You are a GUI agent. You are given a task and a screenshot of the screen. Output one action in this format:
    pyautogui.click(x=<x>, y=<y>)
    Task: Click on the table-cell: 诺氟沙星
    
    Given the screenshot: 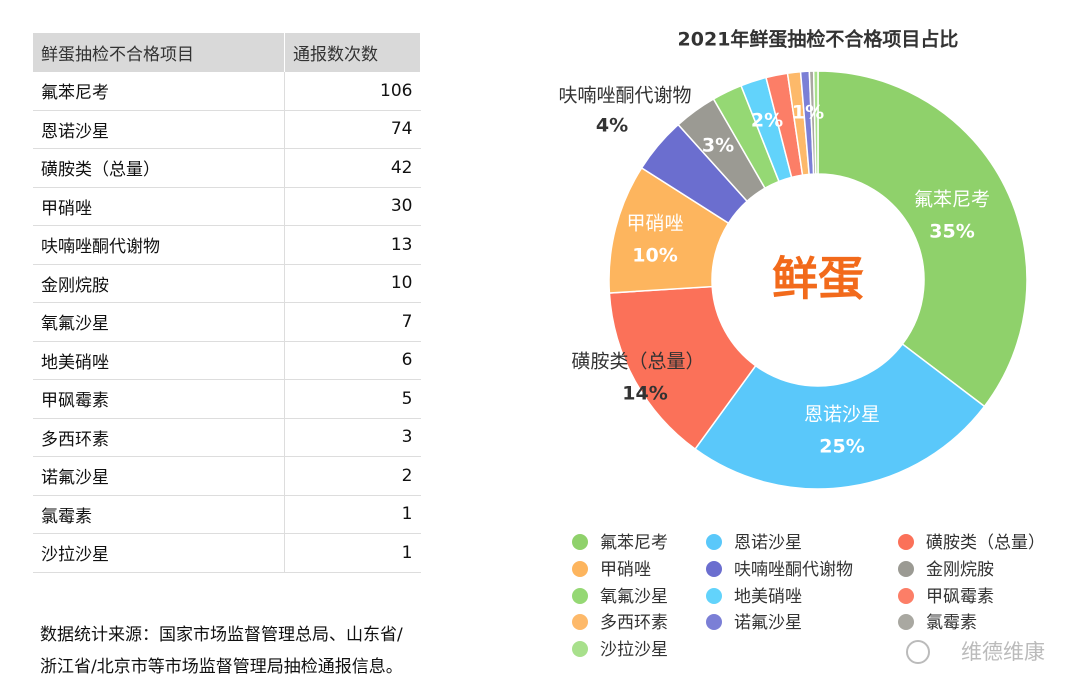 What is the action you would take?
    pyautogui.click(x=159, y=476)
    